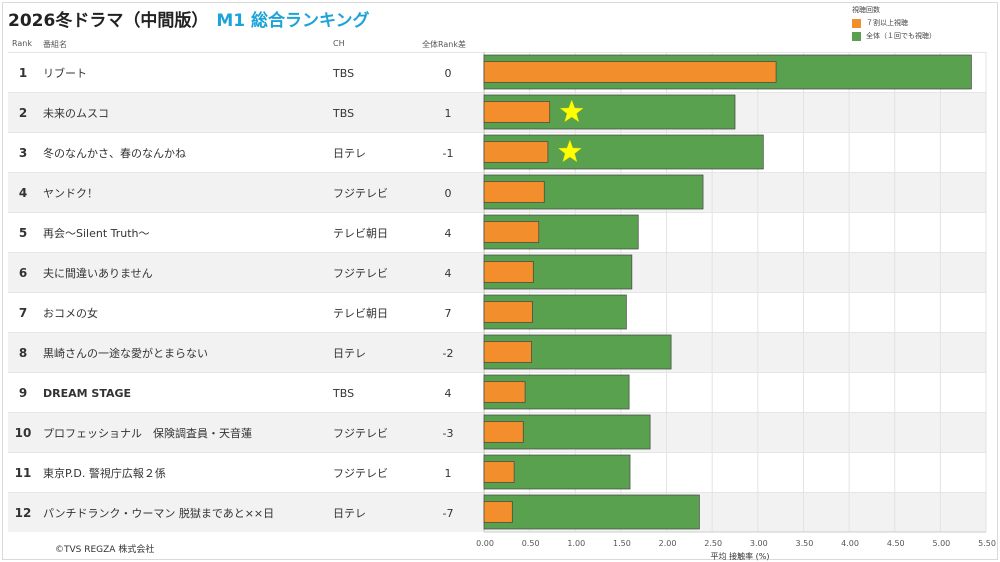 The width and height of the screenshot is (1000, 562). What do you see at coordinates (114, 153) in the screenshot?
I see `program-name: 冬のなんかさ、春のなんかね` at bounding box center [114, 153].